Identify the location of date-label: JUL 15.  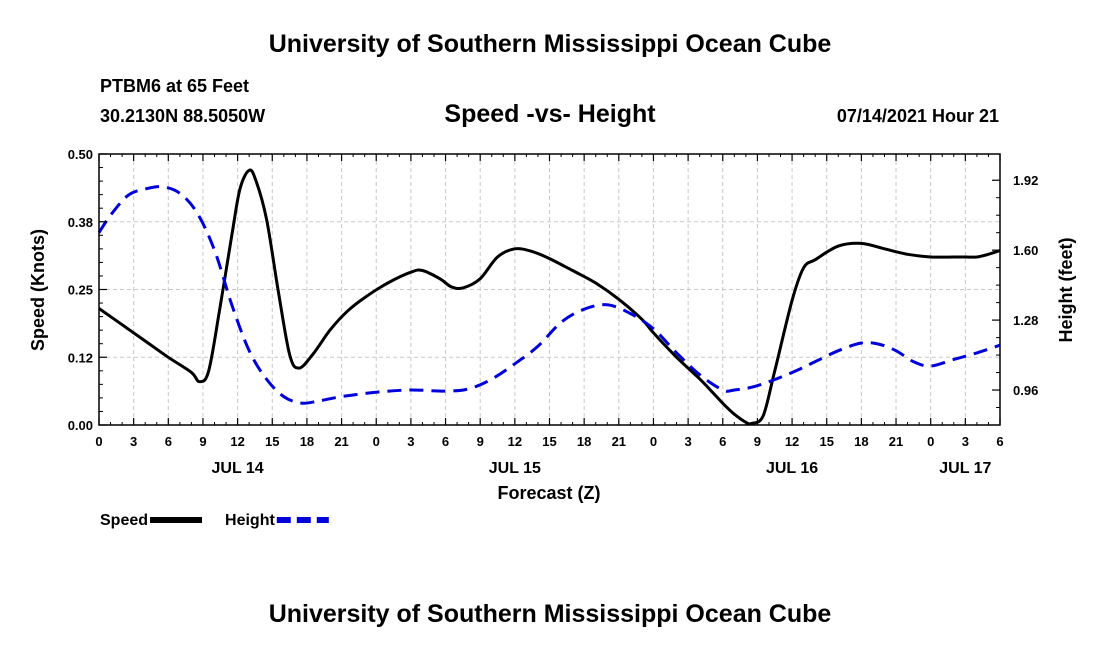
(515, 468).